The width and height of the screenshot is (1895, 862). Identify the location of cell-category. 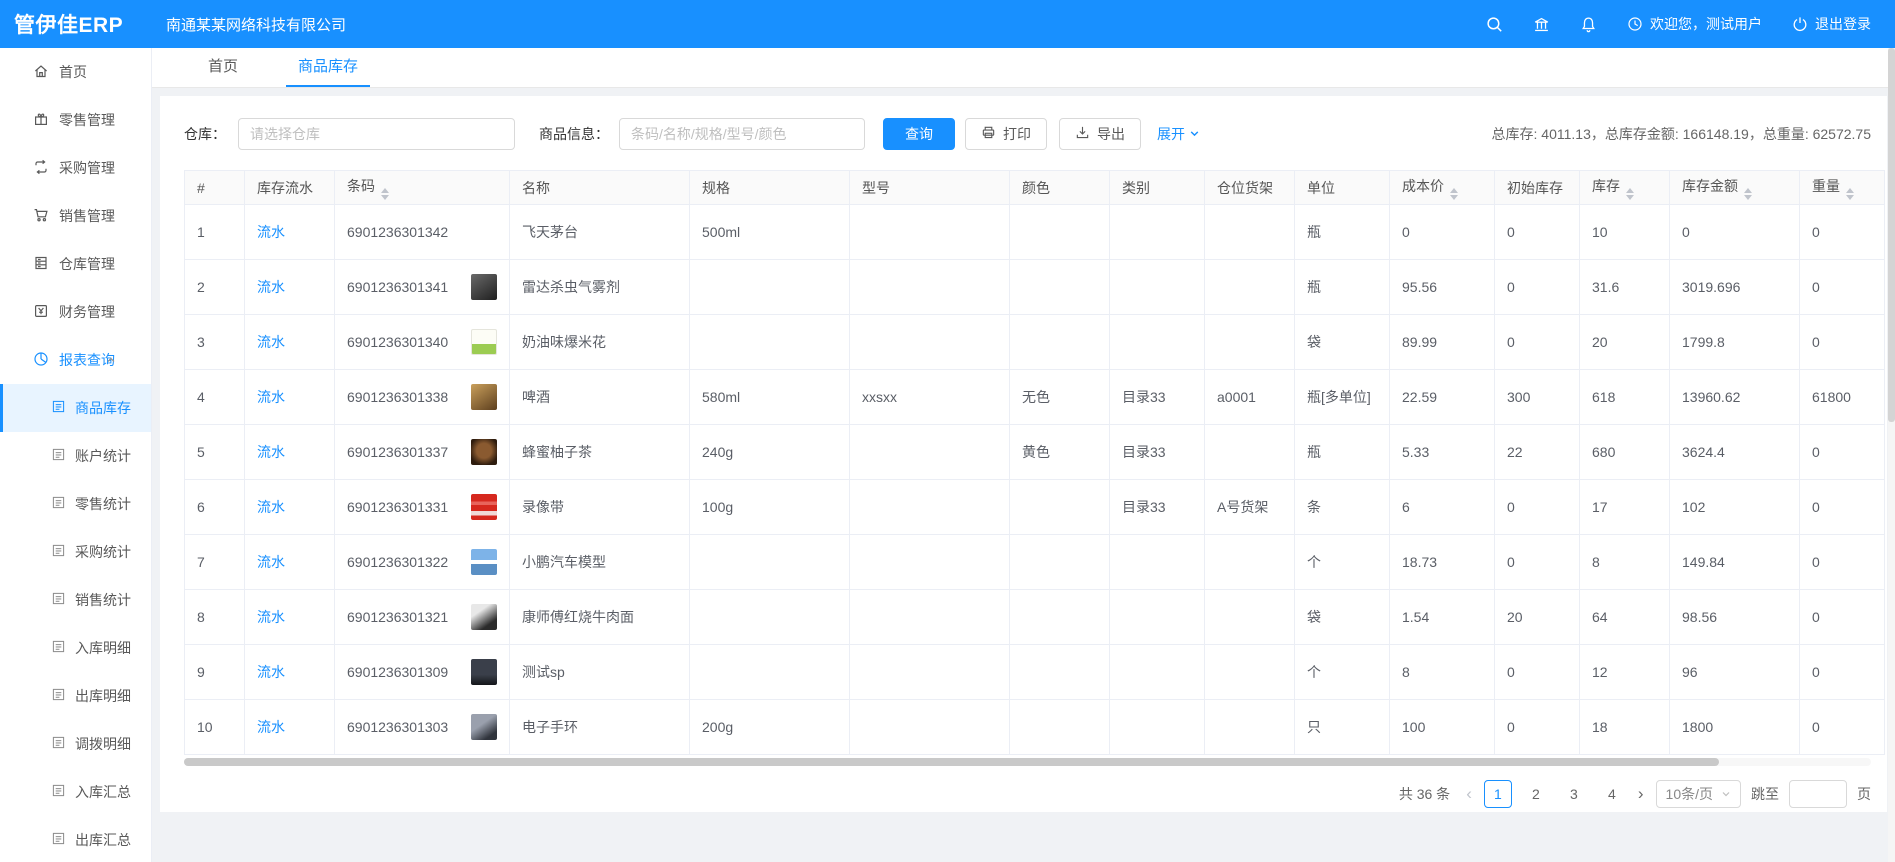
(1157, 727).